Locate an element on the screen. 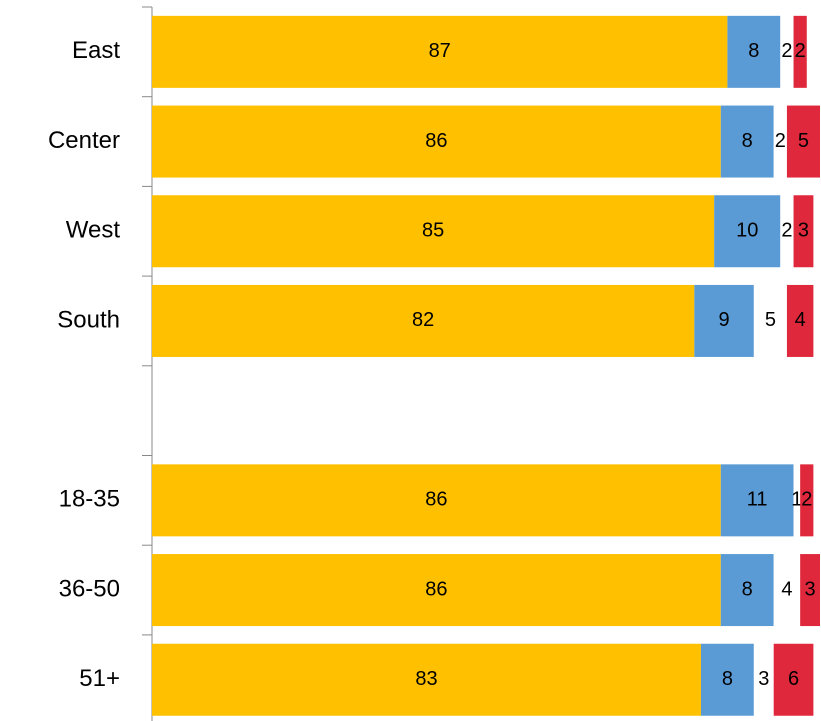  category-label: South is located at coordinates (88, 319).